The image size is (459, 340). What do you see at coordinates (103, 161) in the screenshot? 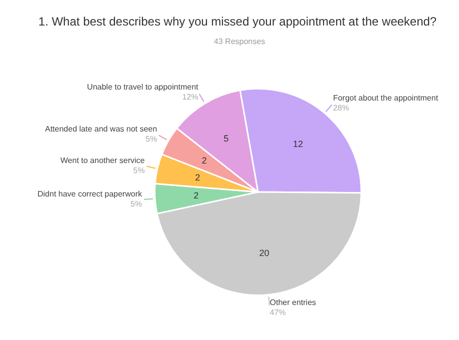
I see `slice-label: Went to another service` at bounding box center [103, 161].